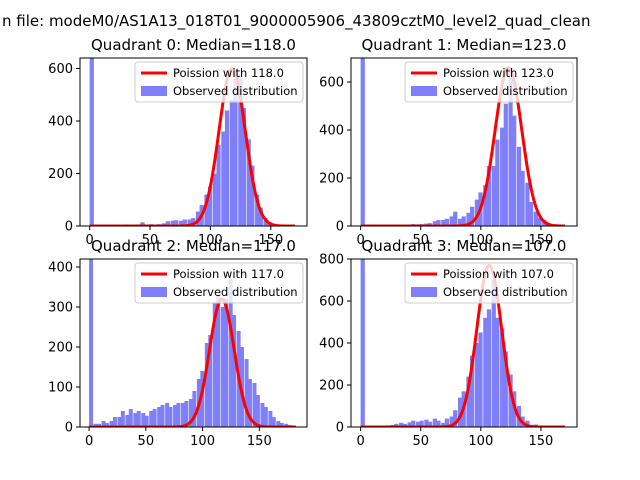 This screenshot has width=640, height=480. Describe the element at coordinates (360, 240) in the screenshot. I see `x-tick-label: 0` at that location.